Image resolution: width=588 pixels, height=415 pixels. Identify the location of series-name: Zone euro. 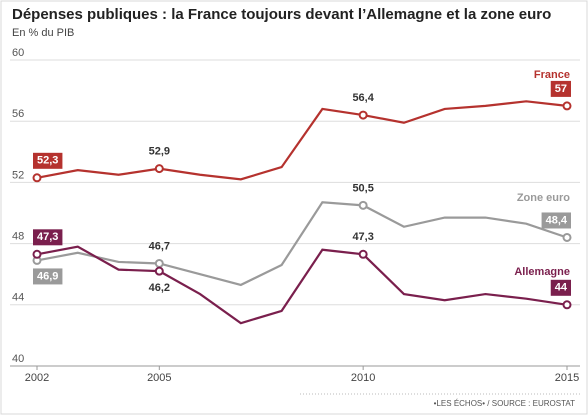
(543, 198).